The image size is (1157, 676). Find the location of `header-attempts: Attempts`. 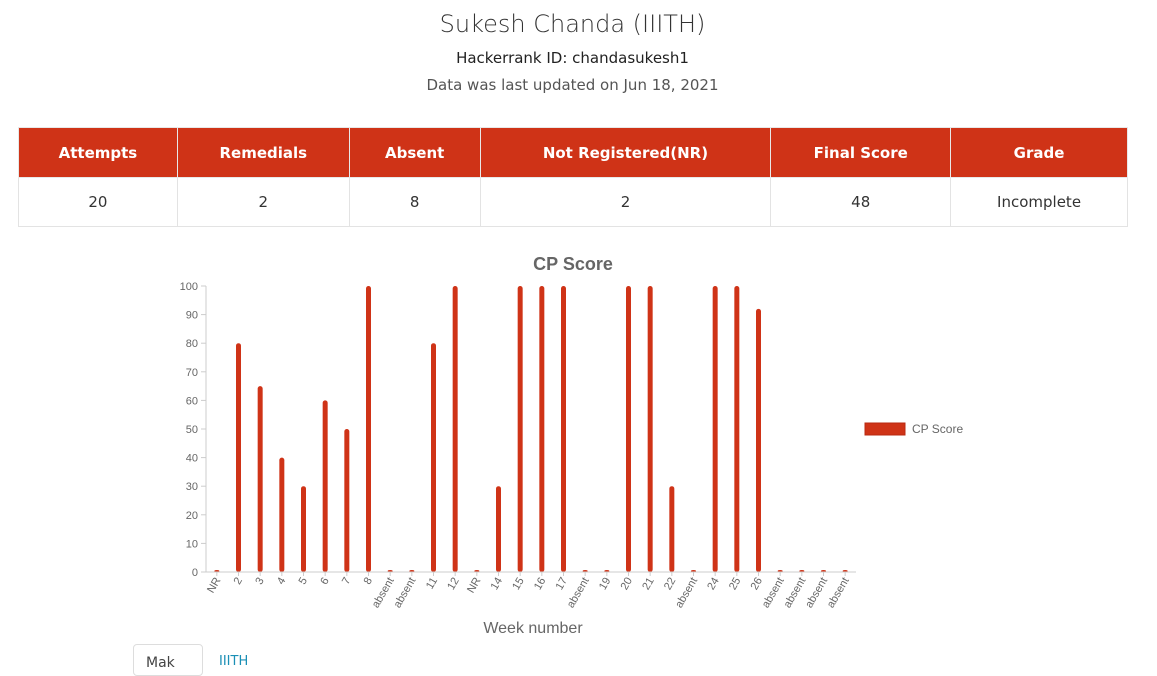

header-attempts: Attempts is located at coordinates (98, 152).